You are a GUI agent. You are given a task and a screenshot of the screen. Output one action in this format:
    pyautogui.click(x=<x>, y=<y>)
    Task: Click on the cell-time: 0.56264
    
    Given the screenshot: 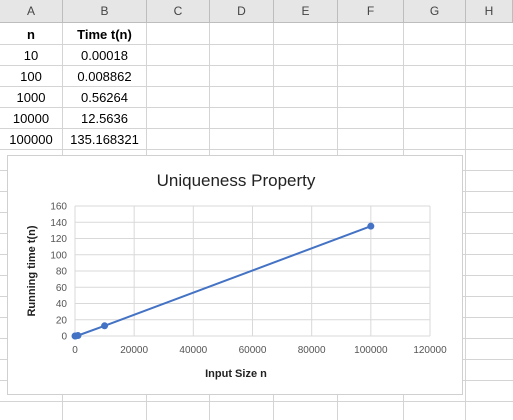 What is the action you would take?
    pyautogui.click(x=104, y=97)
    